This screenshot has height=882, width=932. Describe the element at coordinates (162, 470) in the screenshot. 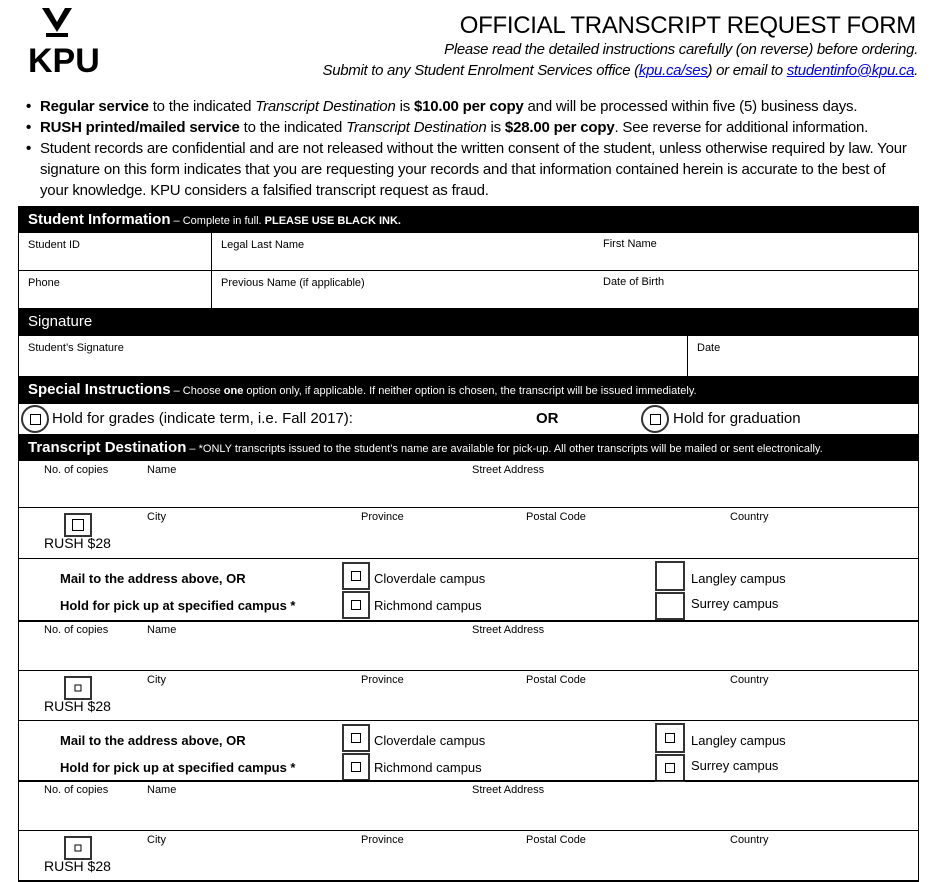

I see `name-field-1: Name` at that location.